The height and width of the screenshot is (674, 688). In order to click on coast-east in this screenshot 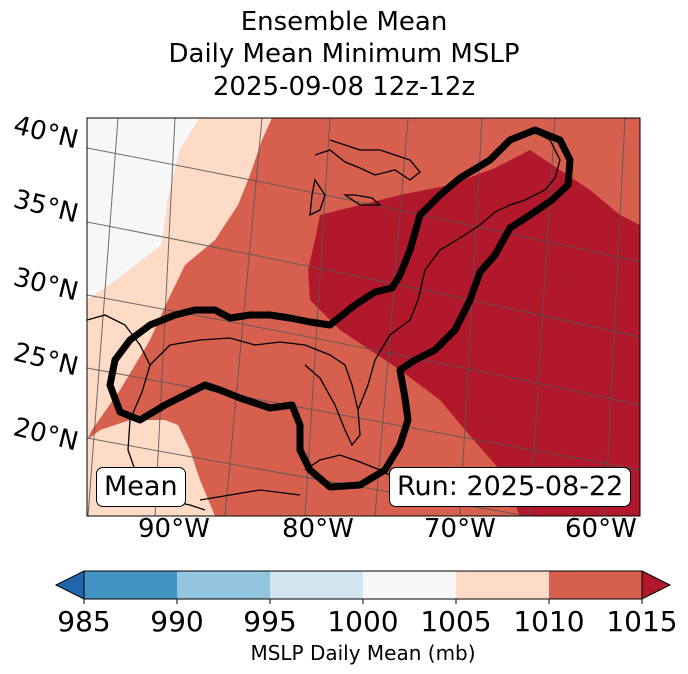, I will do `click(459, 270)`.